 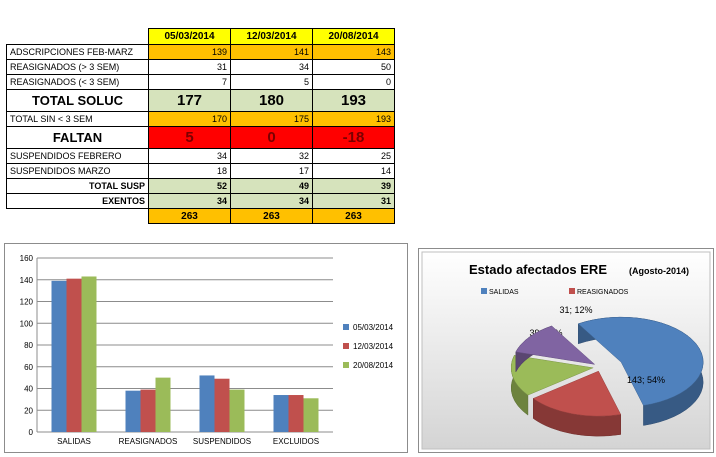 What do you see at coordinates (77, 171) in the screenshot?
I see `row-label: SUSPENDIDOS MARZO` at bounding box center [77, 171].